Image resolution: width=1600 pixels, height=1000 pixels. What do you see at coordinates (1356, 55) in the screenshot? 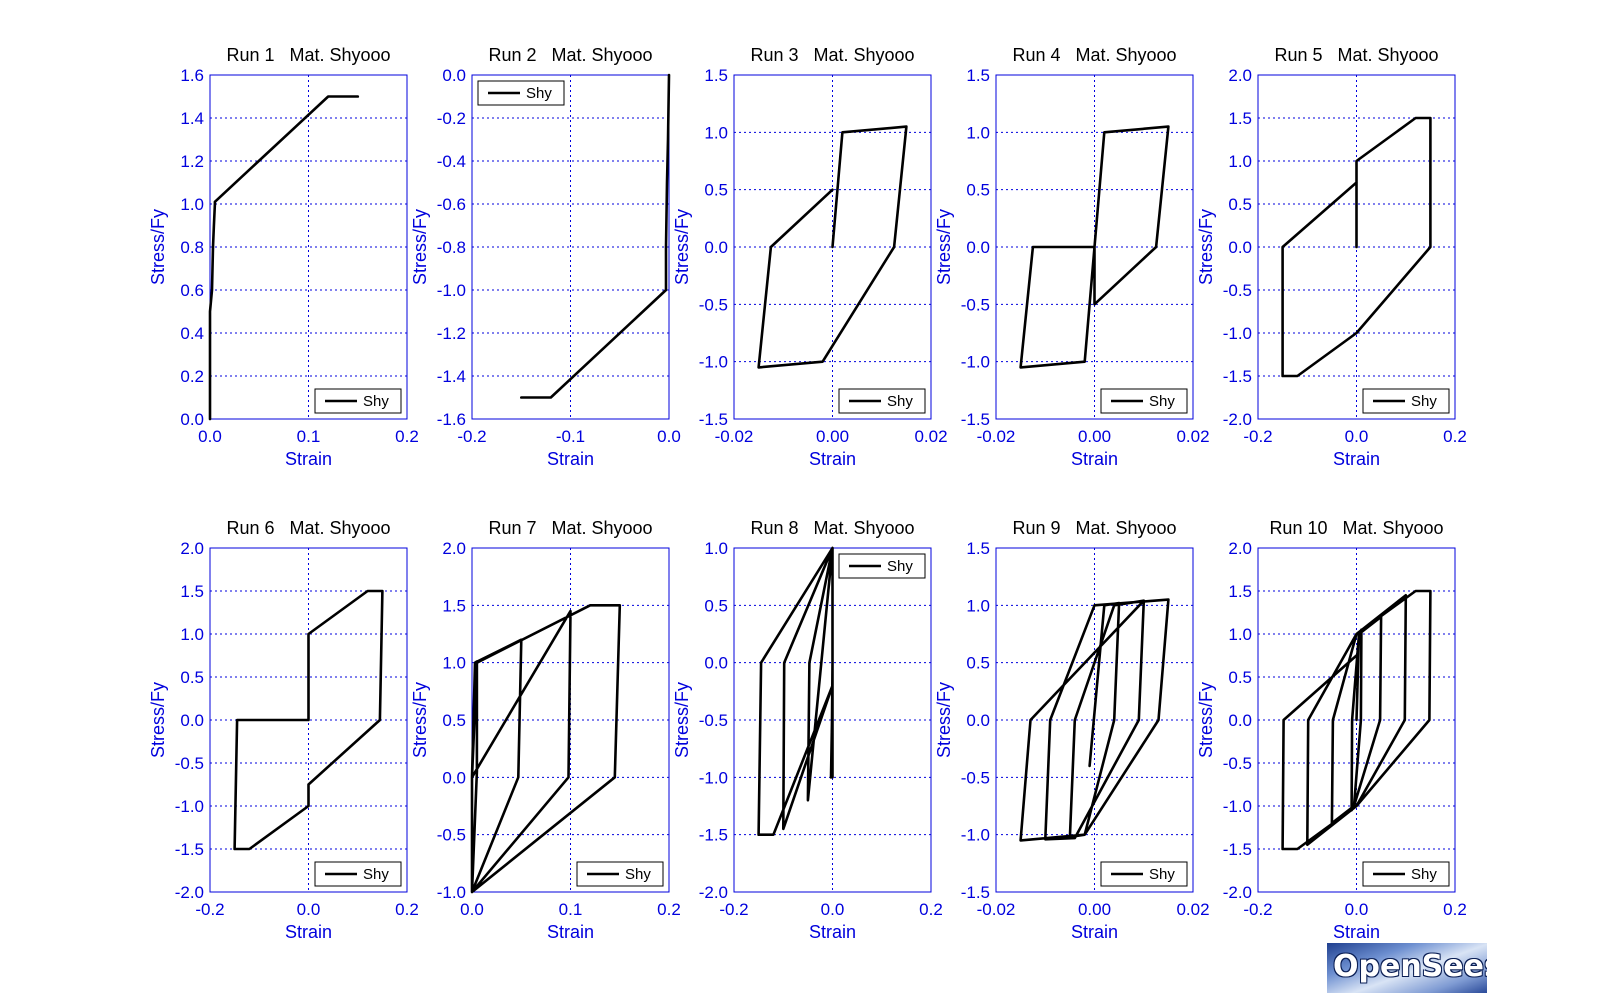
I see `chart-title: Run 5 Mat. Shyooo` at bounding box center [1356, 55].